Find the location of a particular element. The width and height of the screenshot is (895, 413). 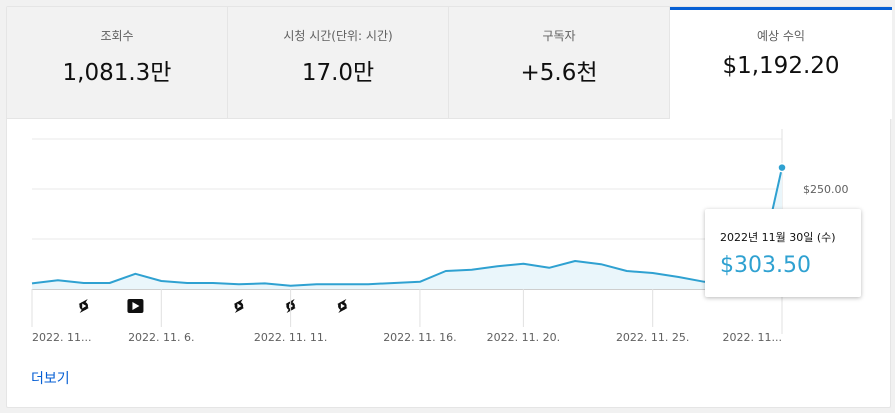

tab-views-value: 1,081.3만 is located at coordinates (117, 73).